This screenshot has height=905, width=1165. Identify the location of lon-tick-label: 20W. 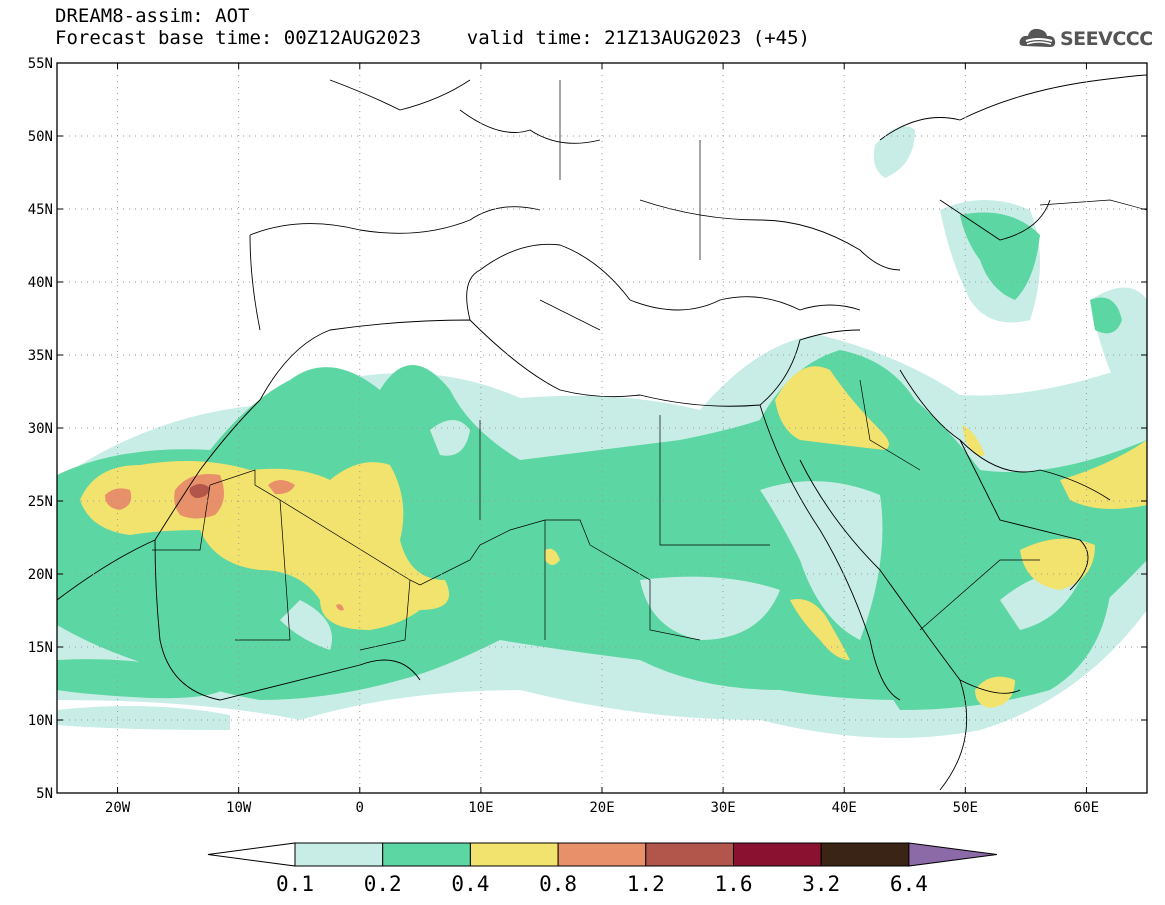
(118, 808).